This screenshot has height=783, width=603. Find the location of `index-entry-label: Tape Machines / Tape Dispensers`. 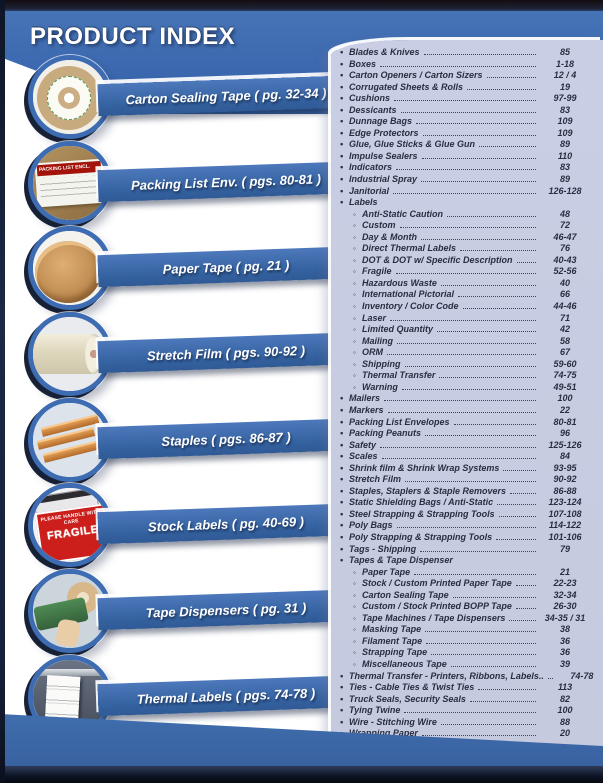

index-entry-label: Tape Machines / Tape Dispensers is located at coordinates (434, 617).